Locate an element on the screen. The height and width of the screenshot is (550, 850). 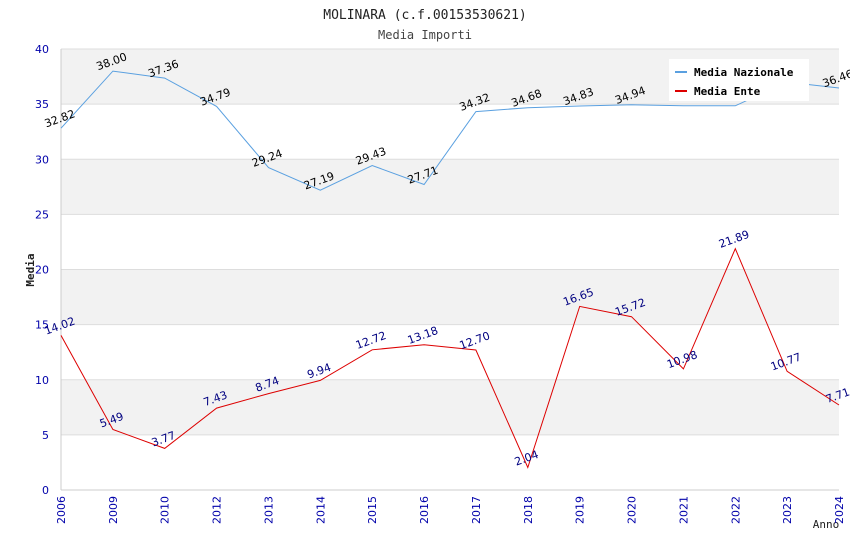
x-tick-label: 2010 is located at coordinates (165, 510).